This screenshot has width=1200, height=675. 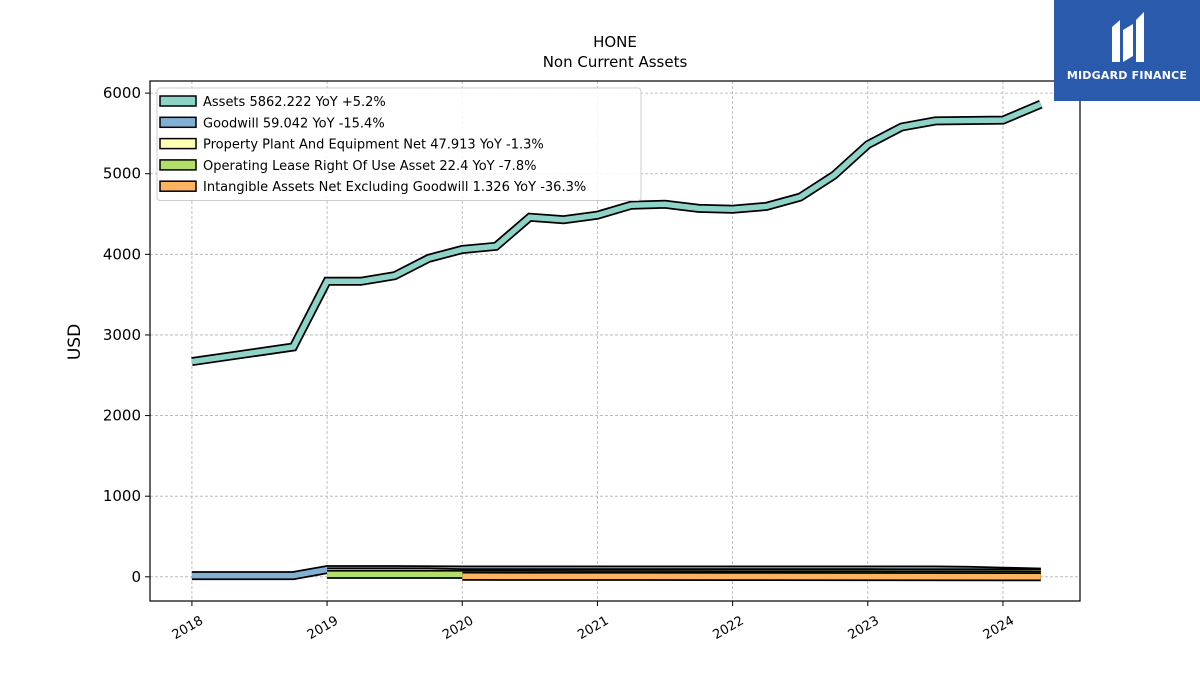 What do you see at coordinates (458, 628) in the screenshot?
I see `x-tick-label: 2020` at bounding box center [458, 628].